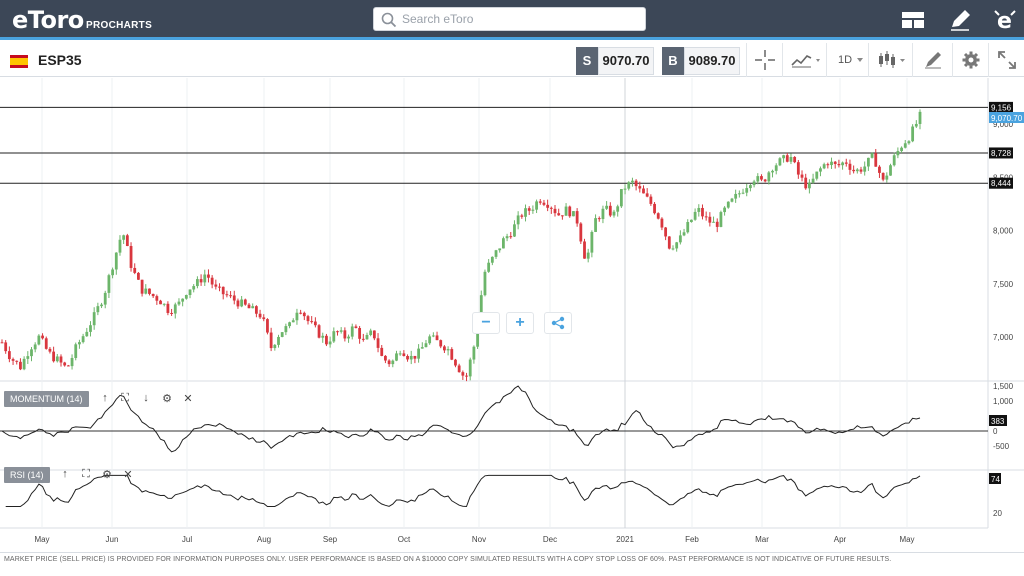 This screenshot has width=1024, height=576. I want to click on pencil-icon, so click(960, 20).